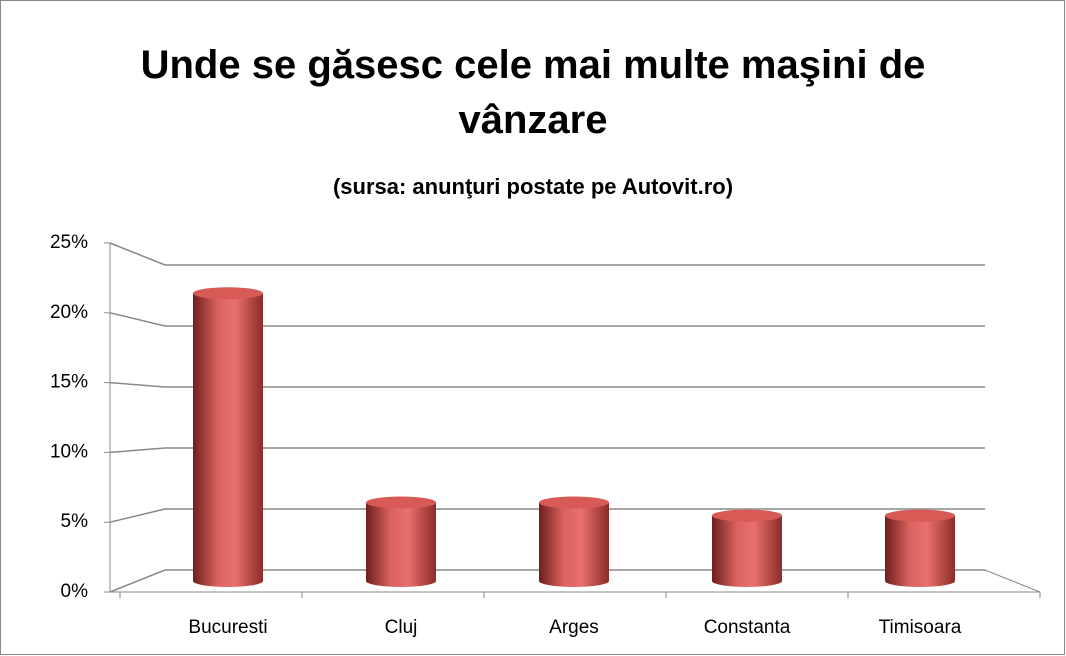 The height and width of the screenshot is (656, 1066). Describe the element at coordinates (920, 627) in the screenshot. I see `x-tick-label: Timisoara` at that location.